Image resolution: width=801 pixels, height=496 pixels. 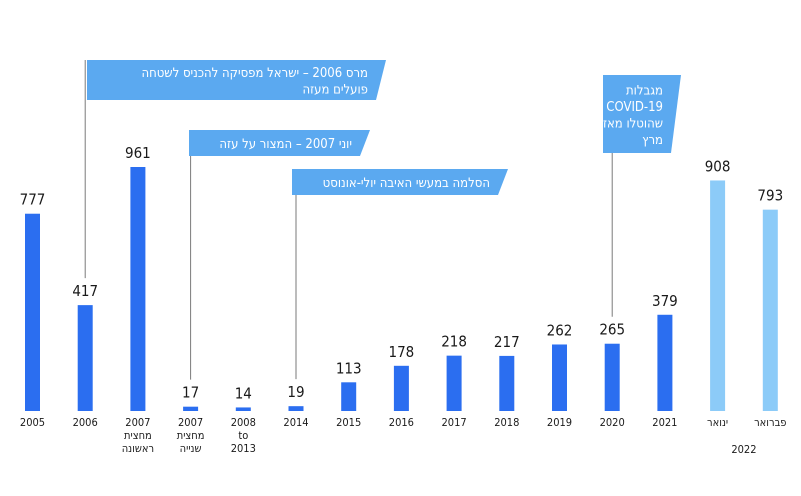 What do you see at coordinates (138, 153) in the screenshot?
I see `bar-value-label: 961` at bounding box center [138, 153].